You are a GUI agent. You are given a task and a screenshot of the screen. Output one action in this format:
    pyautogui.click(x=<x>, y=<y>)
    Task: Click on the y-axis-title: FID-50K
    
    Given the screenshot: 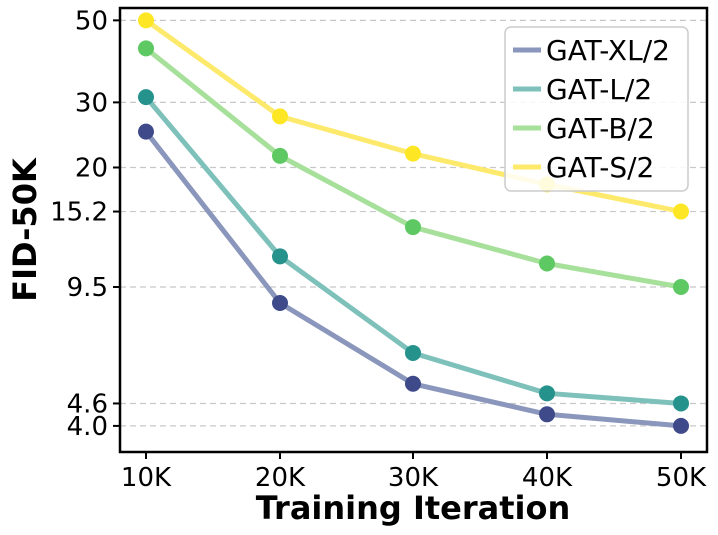 What is the action you would take?
    pyautogui.click(x=25, y=229)
    